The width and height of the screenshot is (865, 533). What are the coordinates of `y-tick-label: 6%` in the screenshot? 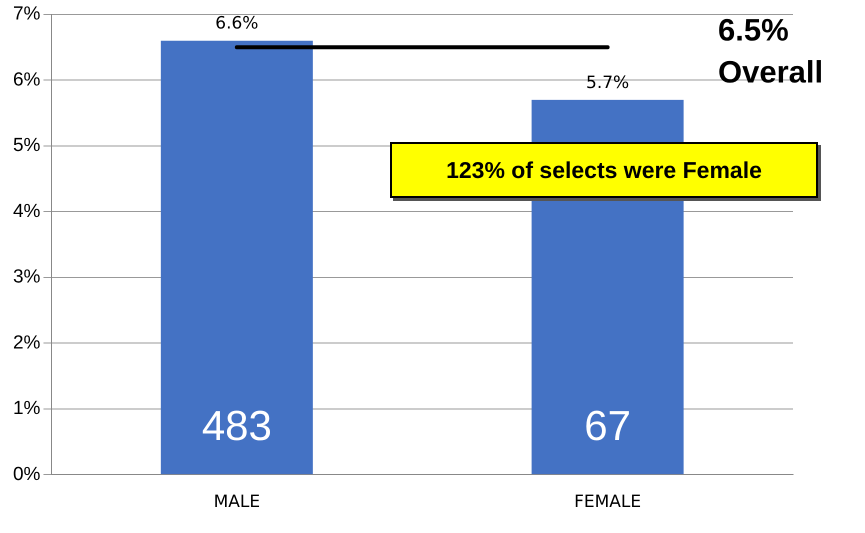 It's located at (26, 79).